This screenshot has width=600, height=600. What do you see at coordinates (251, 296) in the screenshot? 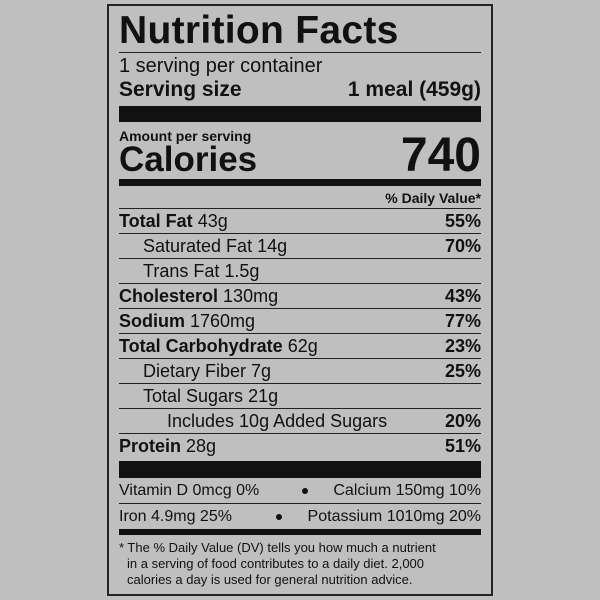
I see `nutrient-amount: 130mg` at bounding box center [251, 296].